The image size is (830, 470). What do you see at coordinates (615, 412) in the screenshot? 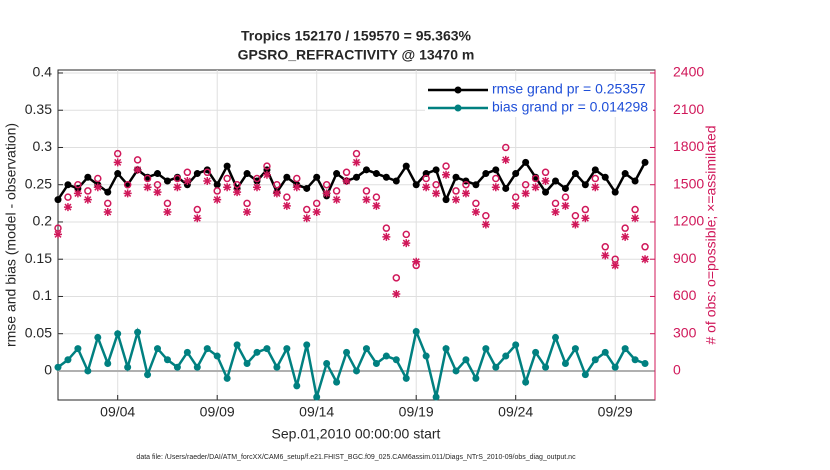
I see `x-tick-label: 09/29` at bounding box center [615, 412].